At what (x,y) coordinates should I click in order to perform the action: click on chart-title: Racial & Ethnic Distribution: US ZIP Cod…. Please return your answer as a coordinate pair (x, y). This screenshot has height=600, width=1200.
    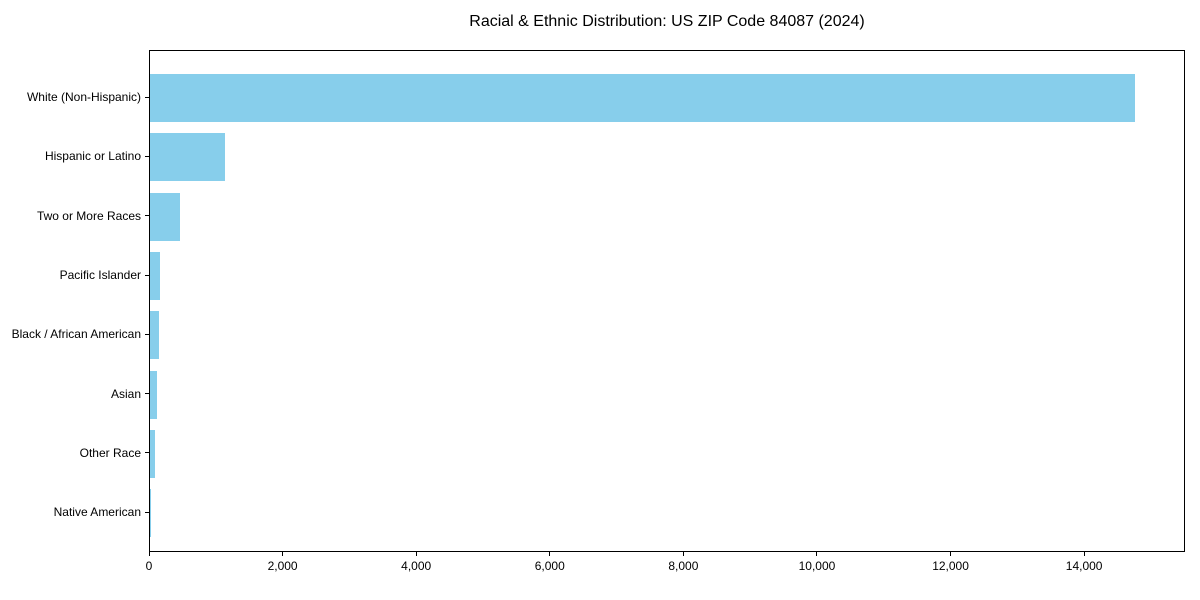
    Looking at the image, I should click on (667, 21).